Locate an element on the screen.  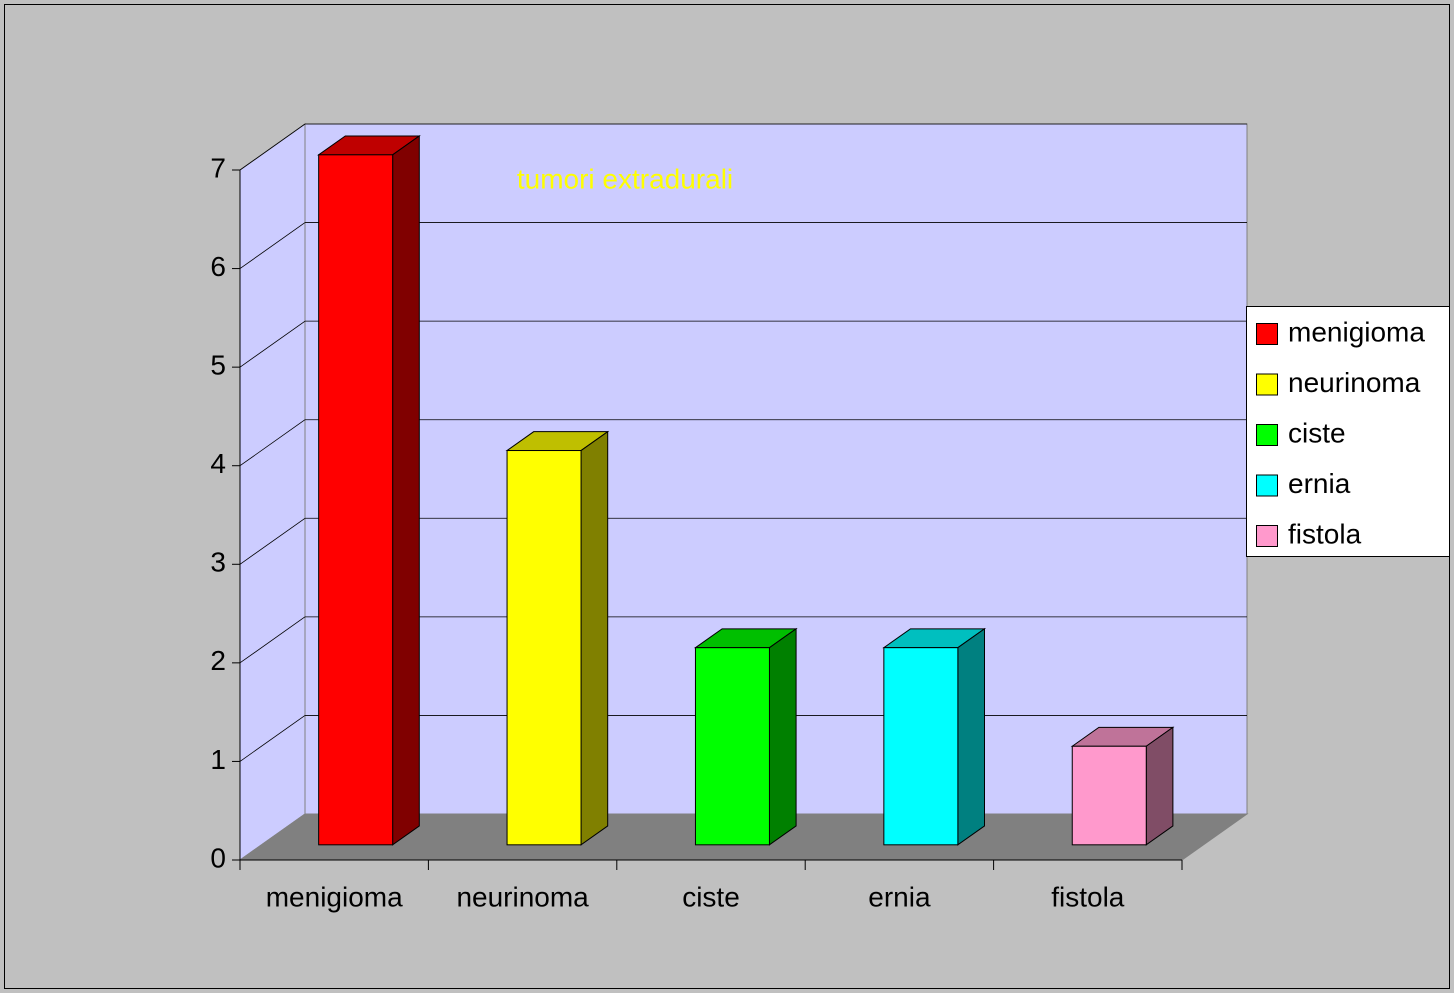
legend is located at coordinates (1348, 431).